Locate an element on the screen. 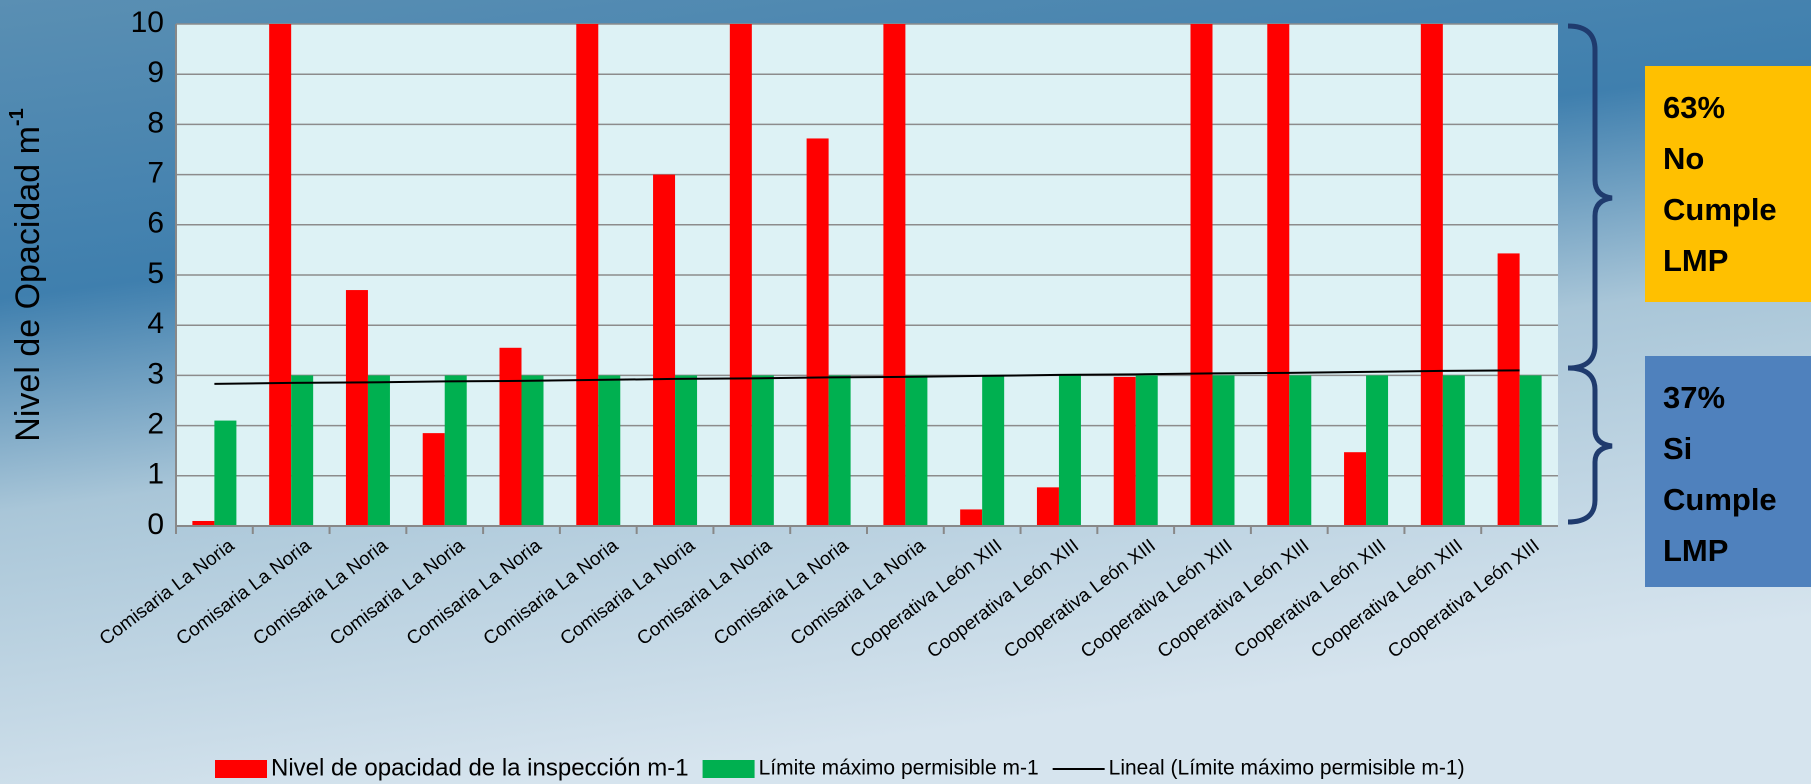 This screenshot has height=784, width=1811. y-tick-label: 1 is located at coordinates (155, 474).